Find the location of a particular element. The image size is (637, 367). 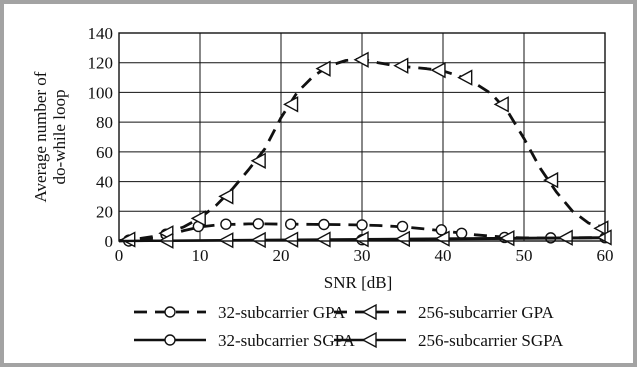

y-tick-label: 0 is located at coordinates (109, 241).